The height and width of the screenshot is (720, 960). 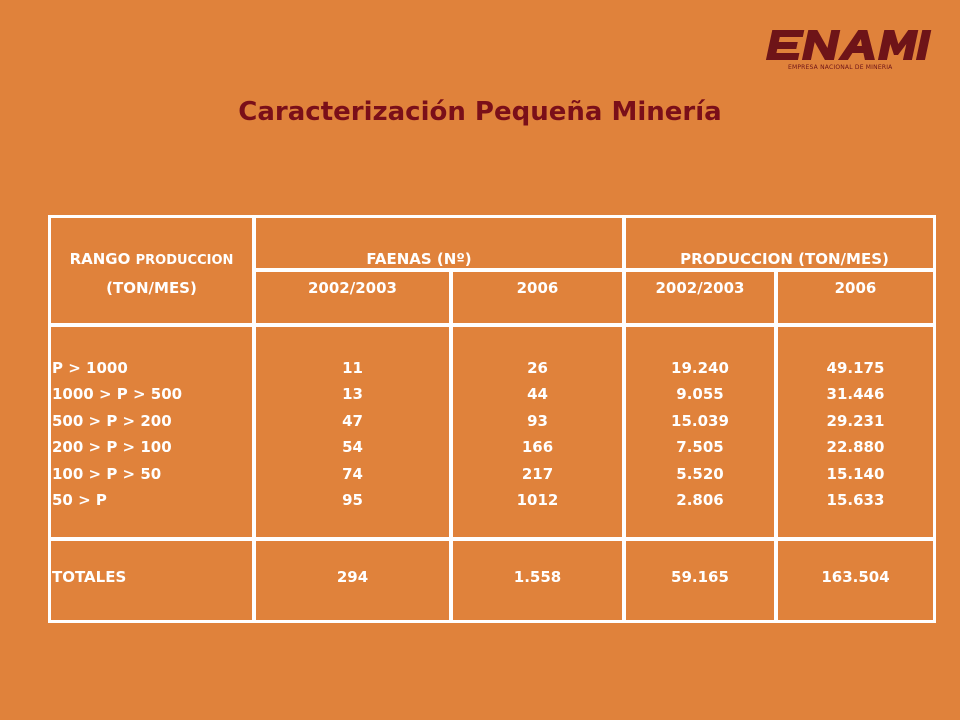 I want to click on header-produccion: PRODUCCION (TON/MES), so click(x=784, y=259).